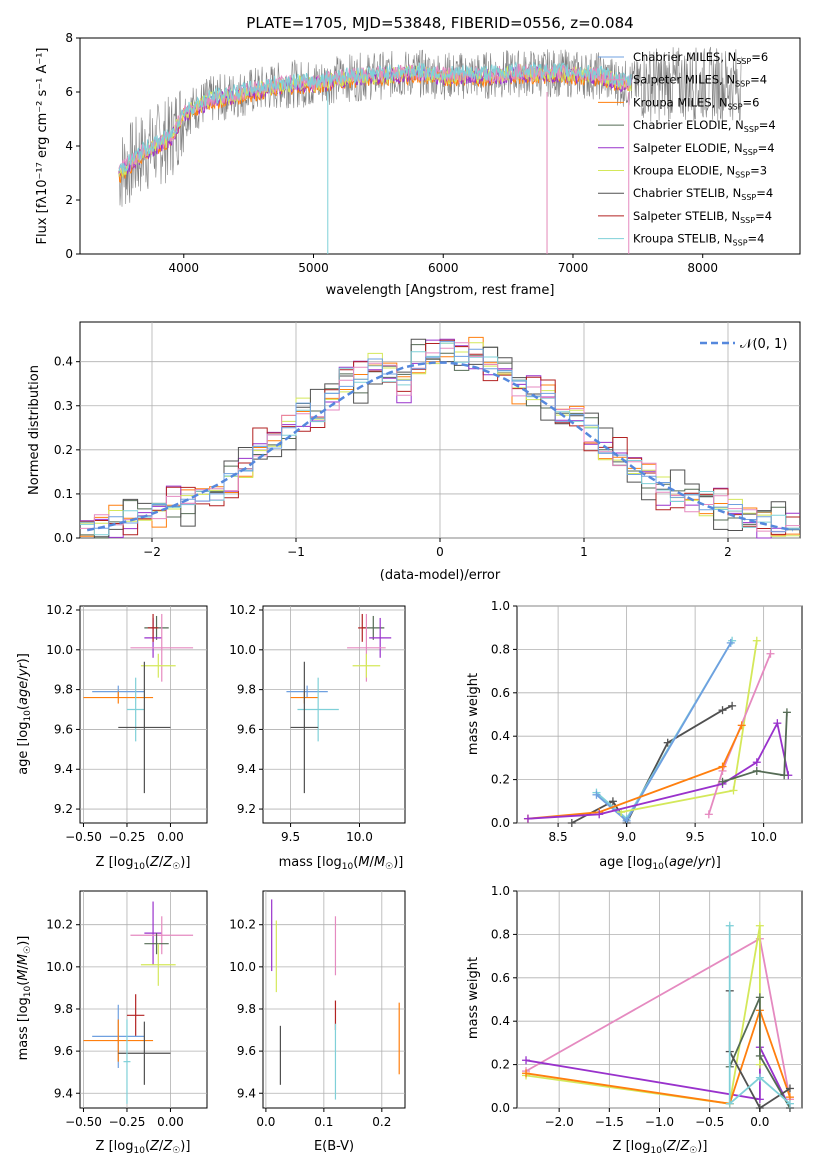 The height and width of the screenshot is (1170, 819). Describe the element at coordinates (334, 1146) in the screenshot. I see `ebv-xlabel: E(B-V)` at that location.